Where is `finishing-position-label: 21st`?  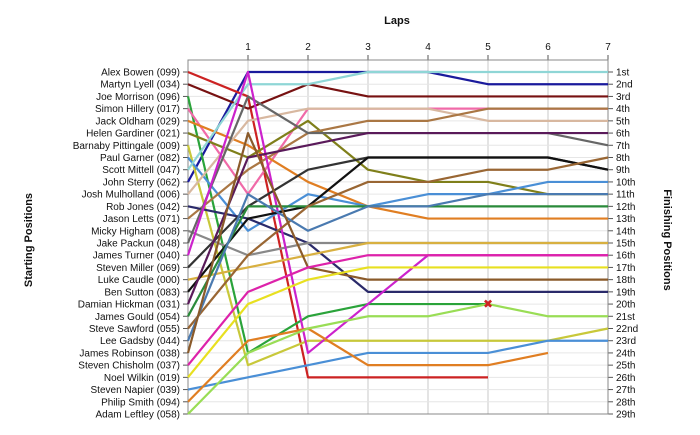
finishing-position-label: 21st is located at coordinates (625, 317).